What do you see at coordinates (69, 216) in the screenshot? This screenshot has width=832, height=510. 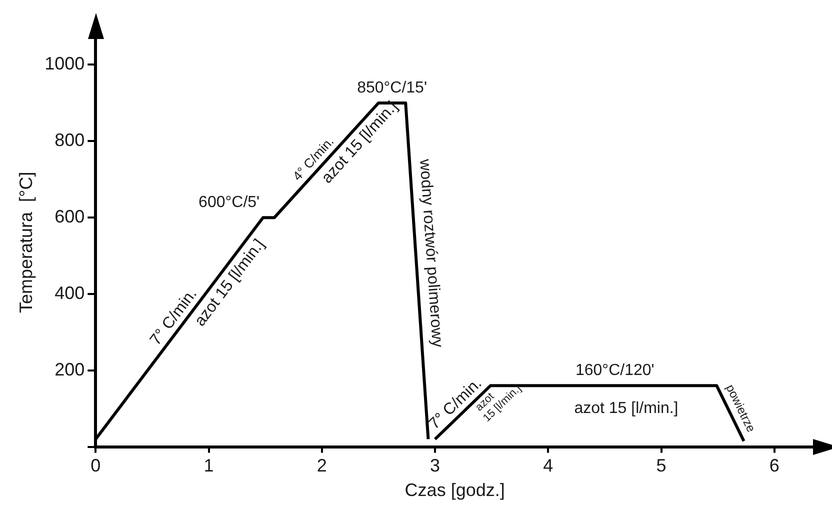 I see `y-tick-label: 600` at bounding box center [69, 216].